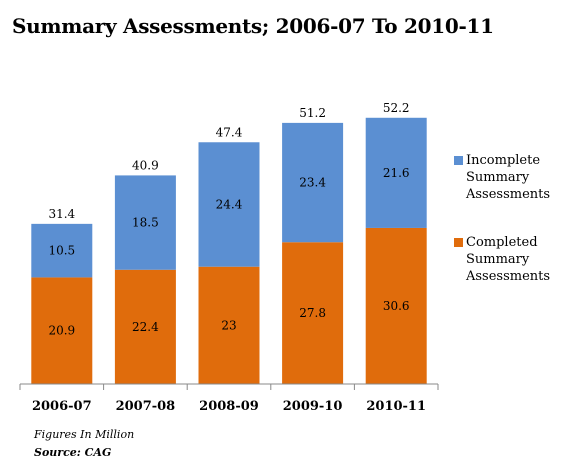 This screenshot has height=466, width=564. Describe the element at coordinates (84, 434) in the screenshot. I see `units-note: Figures In Million` at that location.